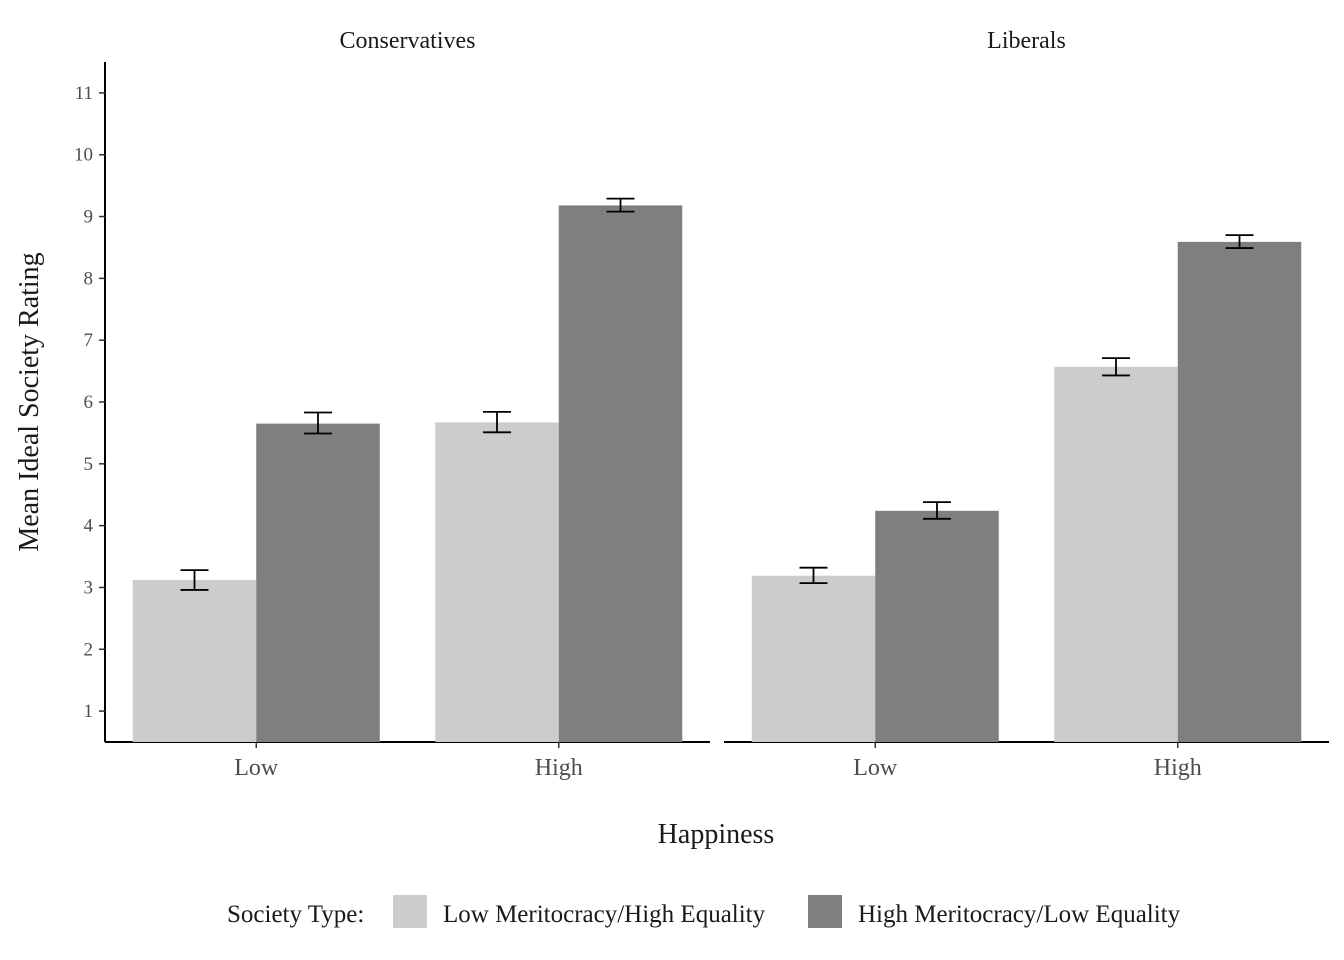 This screenshot has height=960, width=1344. What do you see at coordinates (89, 649) in the screenshot?
I see `y-tick-label: 2` at bounding box center [89, 649].